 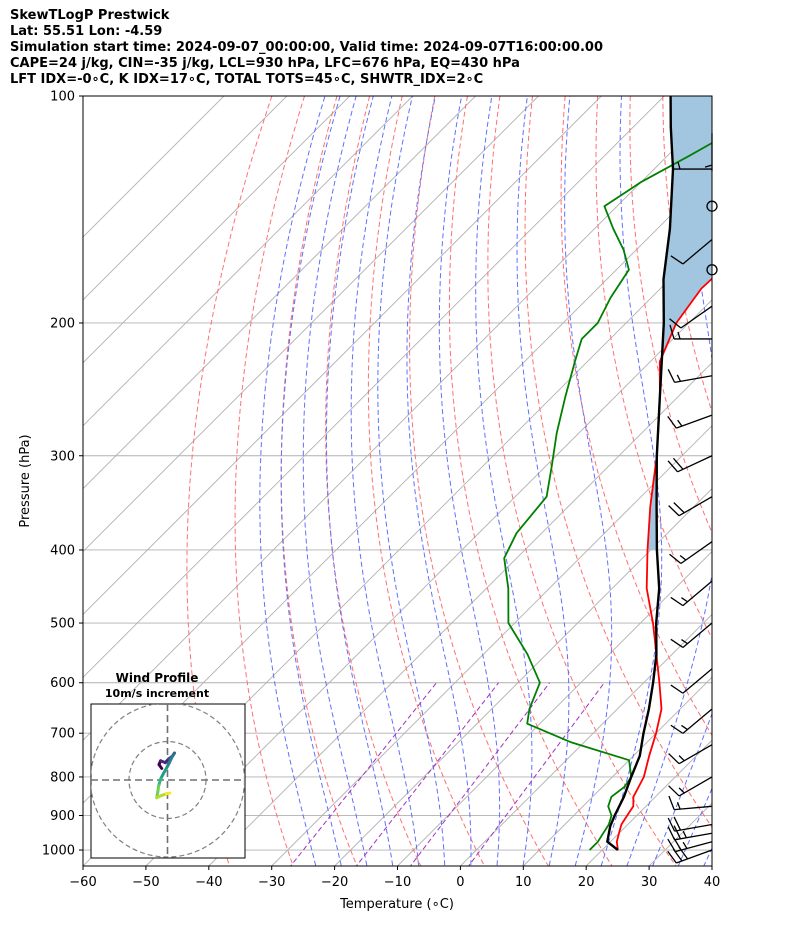 I want to click on hodograph-ring, so click(x=168, y=781).